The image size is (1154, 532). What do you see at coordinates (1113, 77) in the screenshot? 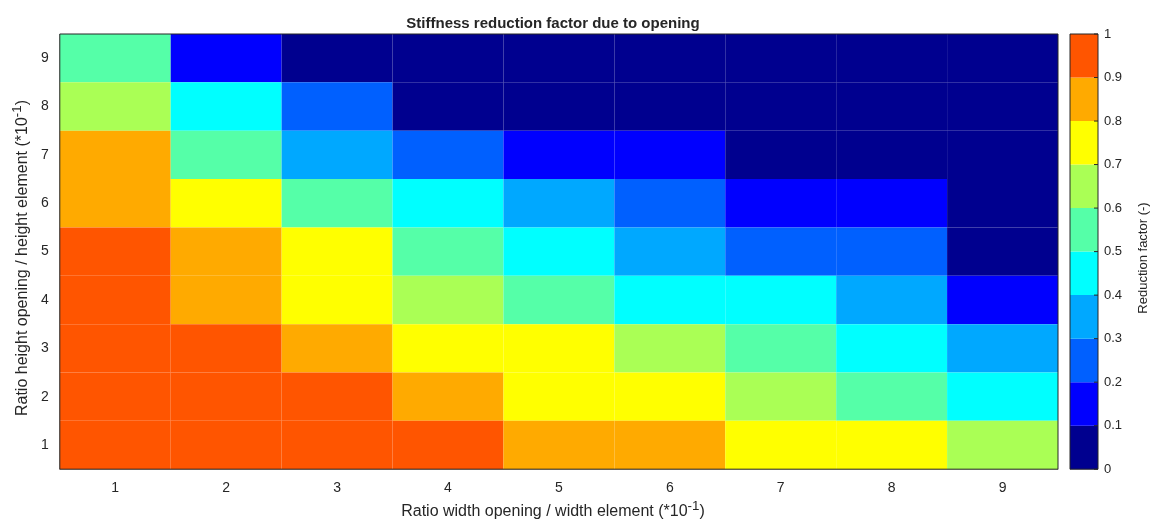
I see `color-bar-label: 0.9` at bounding box center [1113, 77].